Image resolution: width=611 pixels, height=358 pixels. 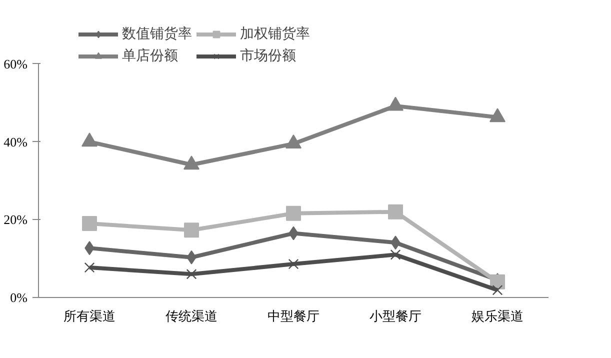 What do you see at coordinates (275, 34) in the screenshot?
I see `legend-label: 加权铺货率` at bounding box center [275, 34].